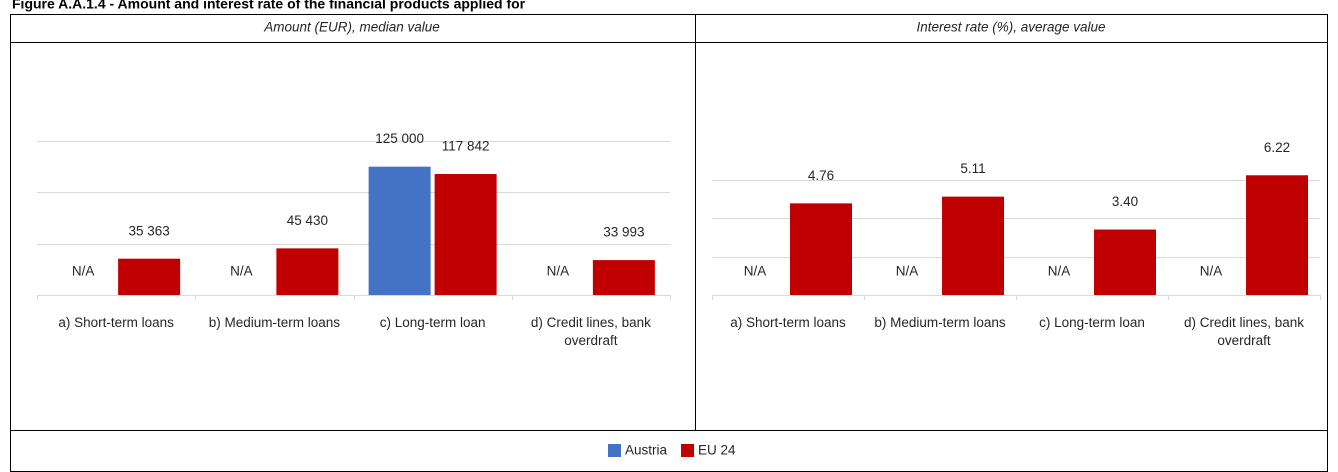 This screenshot has height=472, width=1338. What do you see at coordinates (623, 232) in the screenshot?
I see `data-label: 33 993` at bounding box center [623, 232].